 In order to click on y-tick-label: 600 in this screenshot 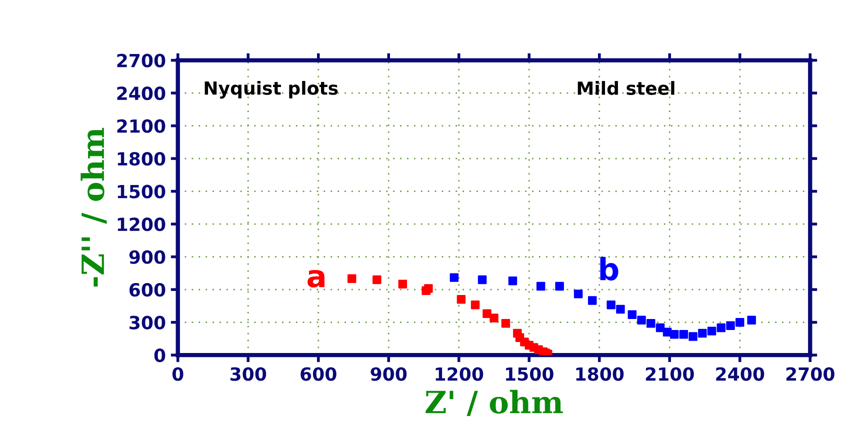, I will do `click(148, 290)`.